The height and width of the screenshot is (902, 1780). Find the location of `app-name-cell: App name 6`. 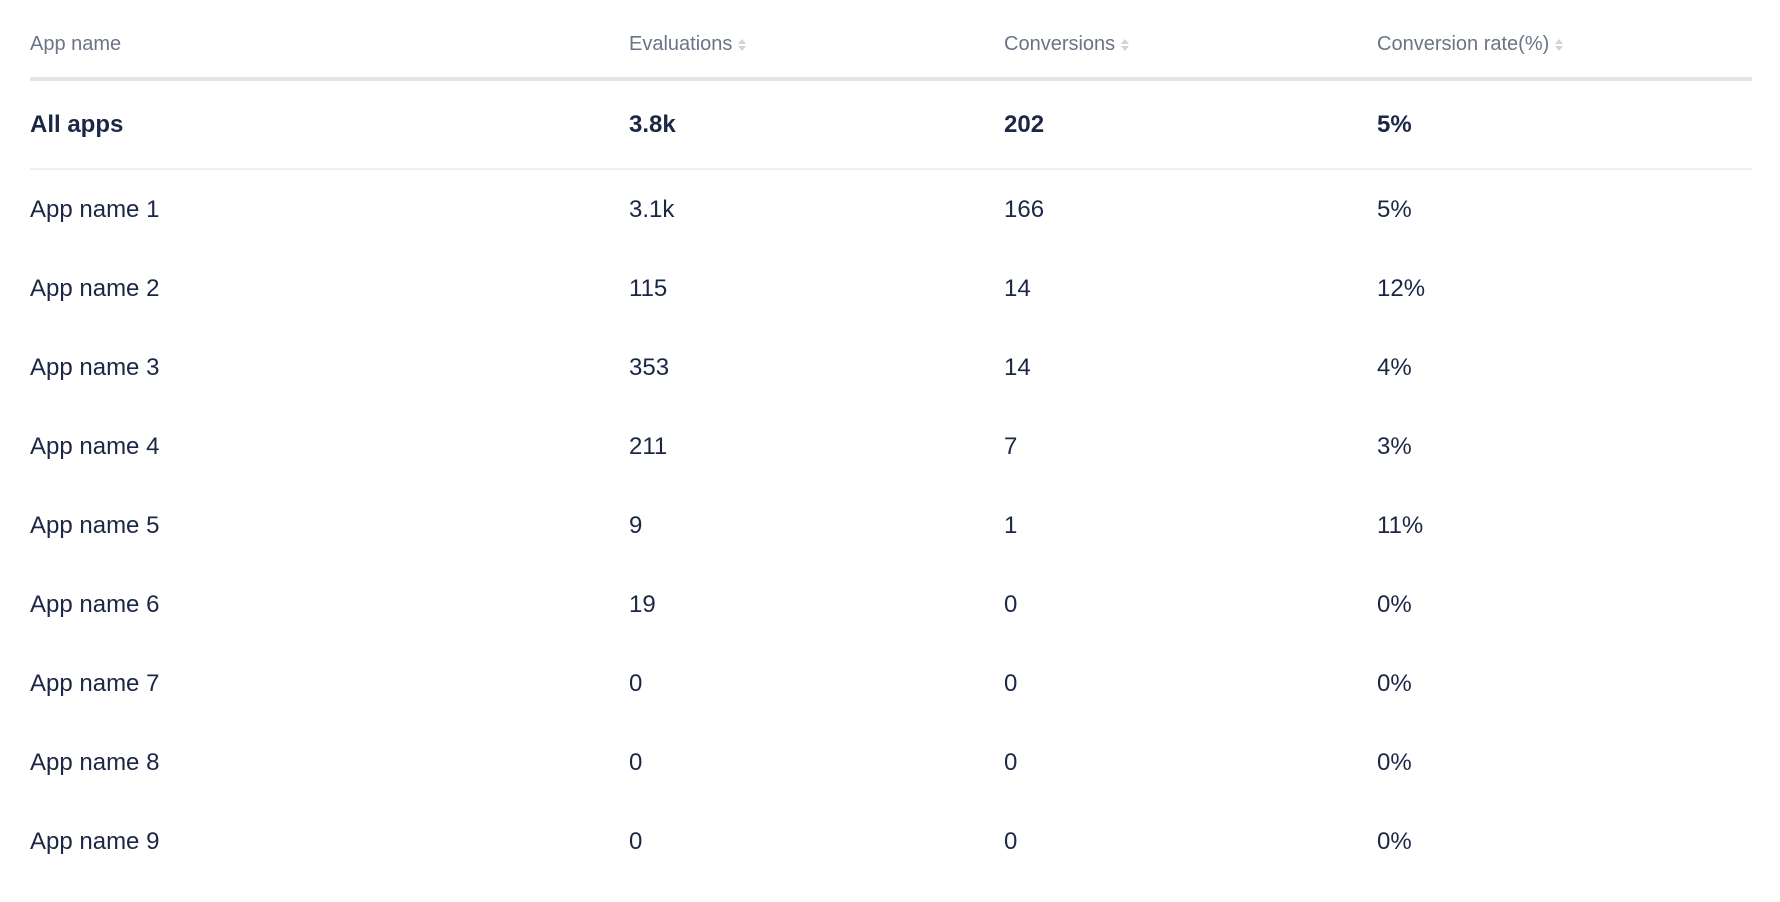

app-name-cell: App name 6 is located at coordinates (95, 604).